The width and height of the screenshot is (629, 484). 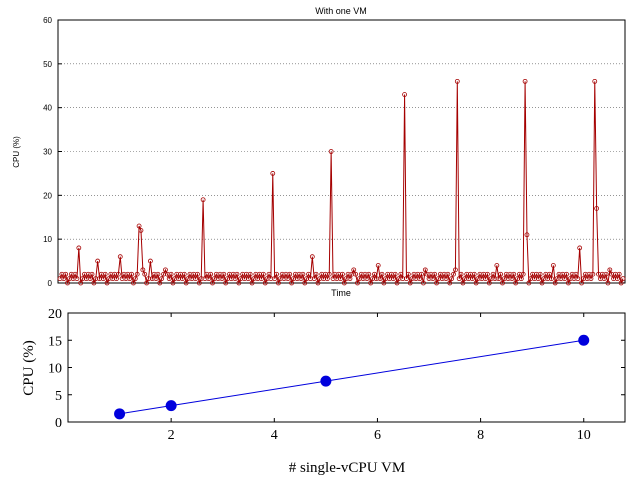 What do you see at coordinates (341, 293) in the screenshot?
I see `top-x-axis-label: Time` at bounding box center [341, 293].